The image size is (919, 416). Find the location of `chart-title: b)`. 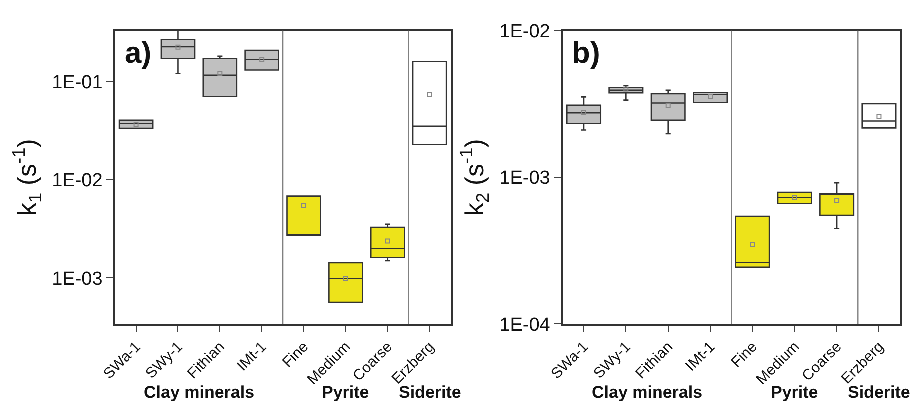

chart-title: b) is located at coordinates (586, 53).